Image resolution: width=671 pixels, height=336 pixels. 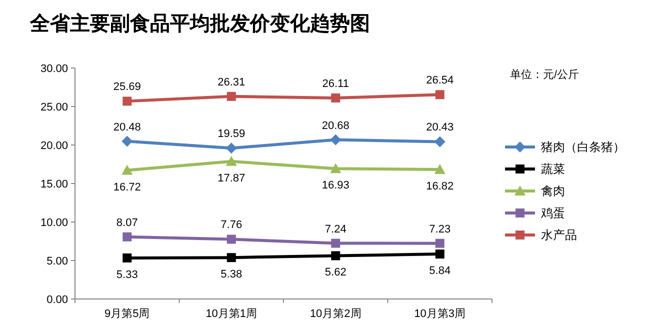 I want to click on legend-label: 猪肉（白条猪）, so click(x=583, y=147).